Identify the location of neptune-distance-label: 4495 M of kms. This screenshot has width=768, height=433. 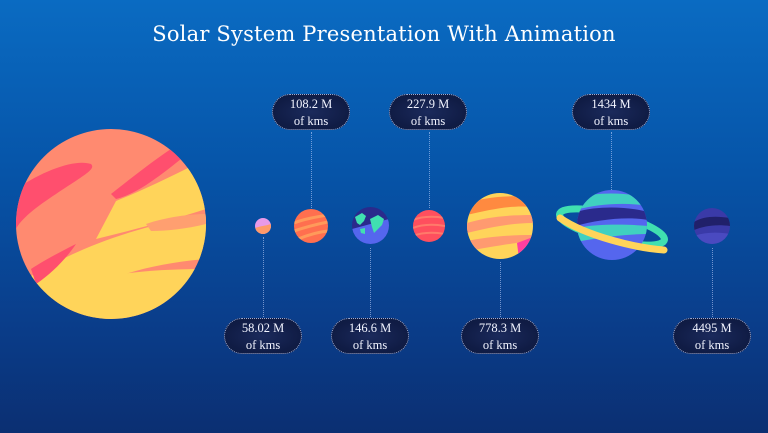
(712, 336).